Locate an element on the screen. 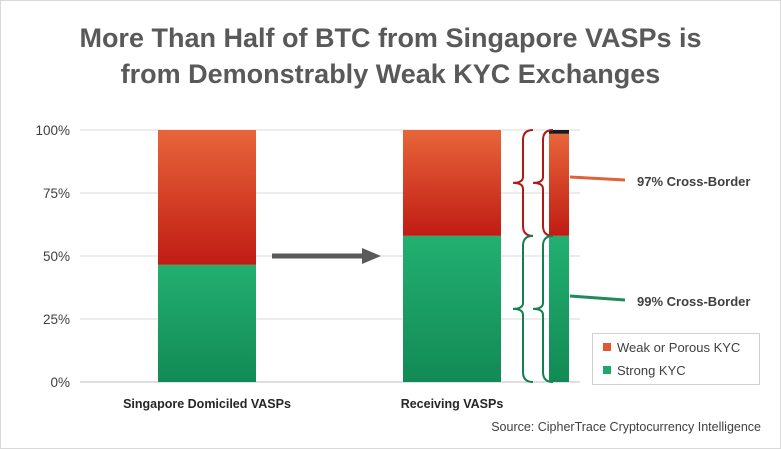 This screenshot has height=449, width=781. x-category-label: Receiving VASPs is located at coordinates (452, 404).